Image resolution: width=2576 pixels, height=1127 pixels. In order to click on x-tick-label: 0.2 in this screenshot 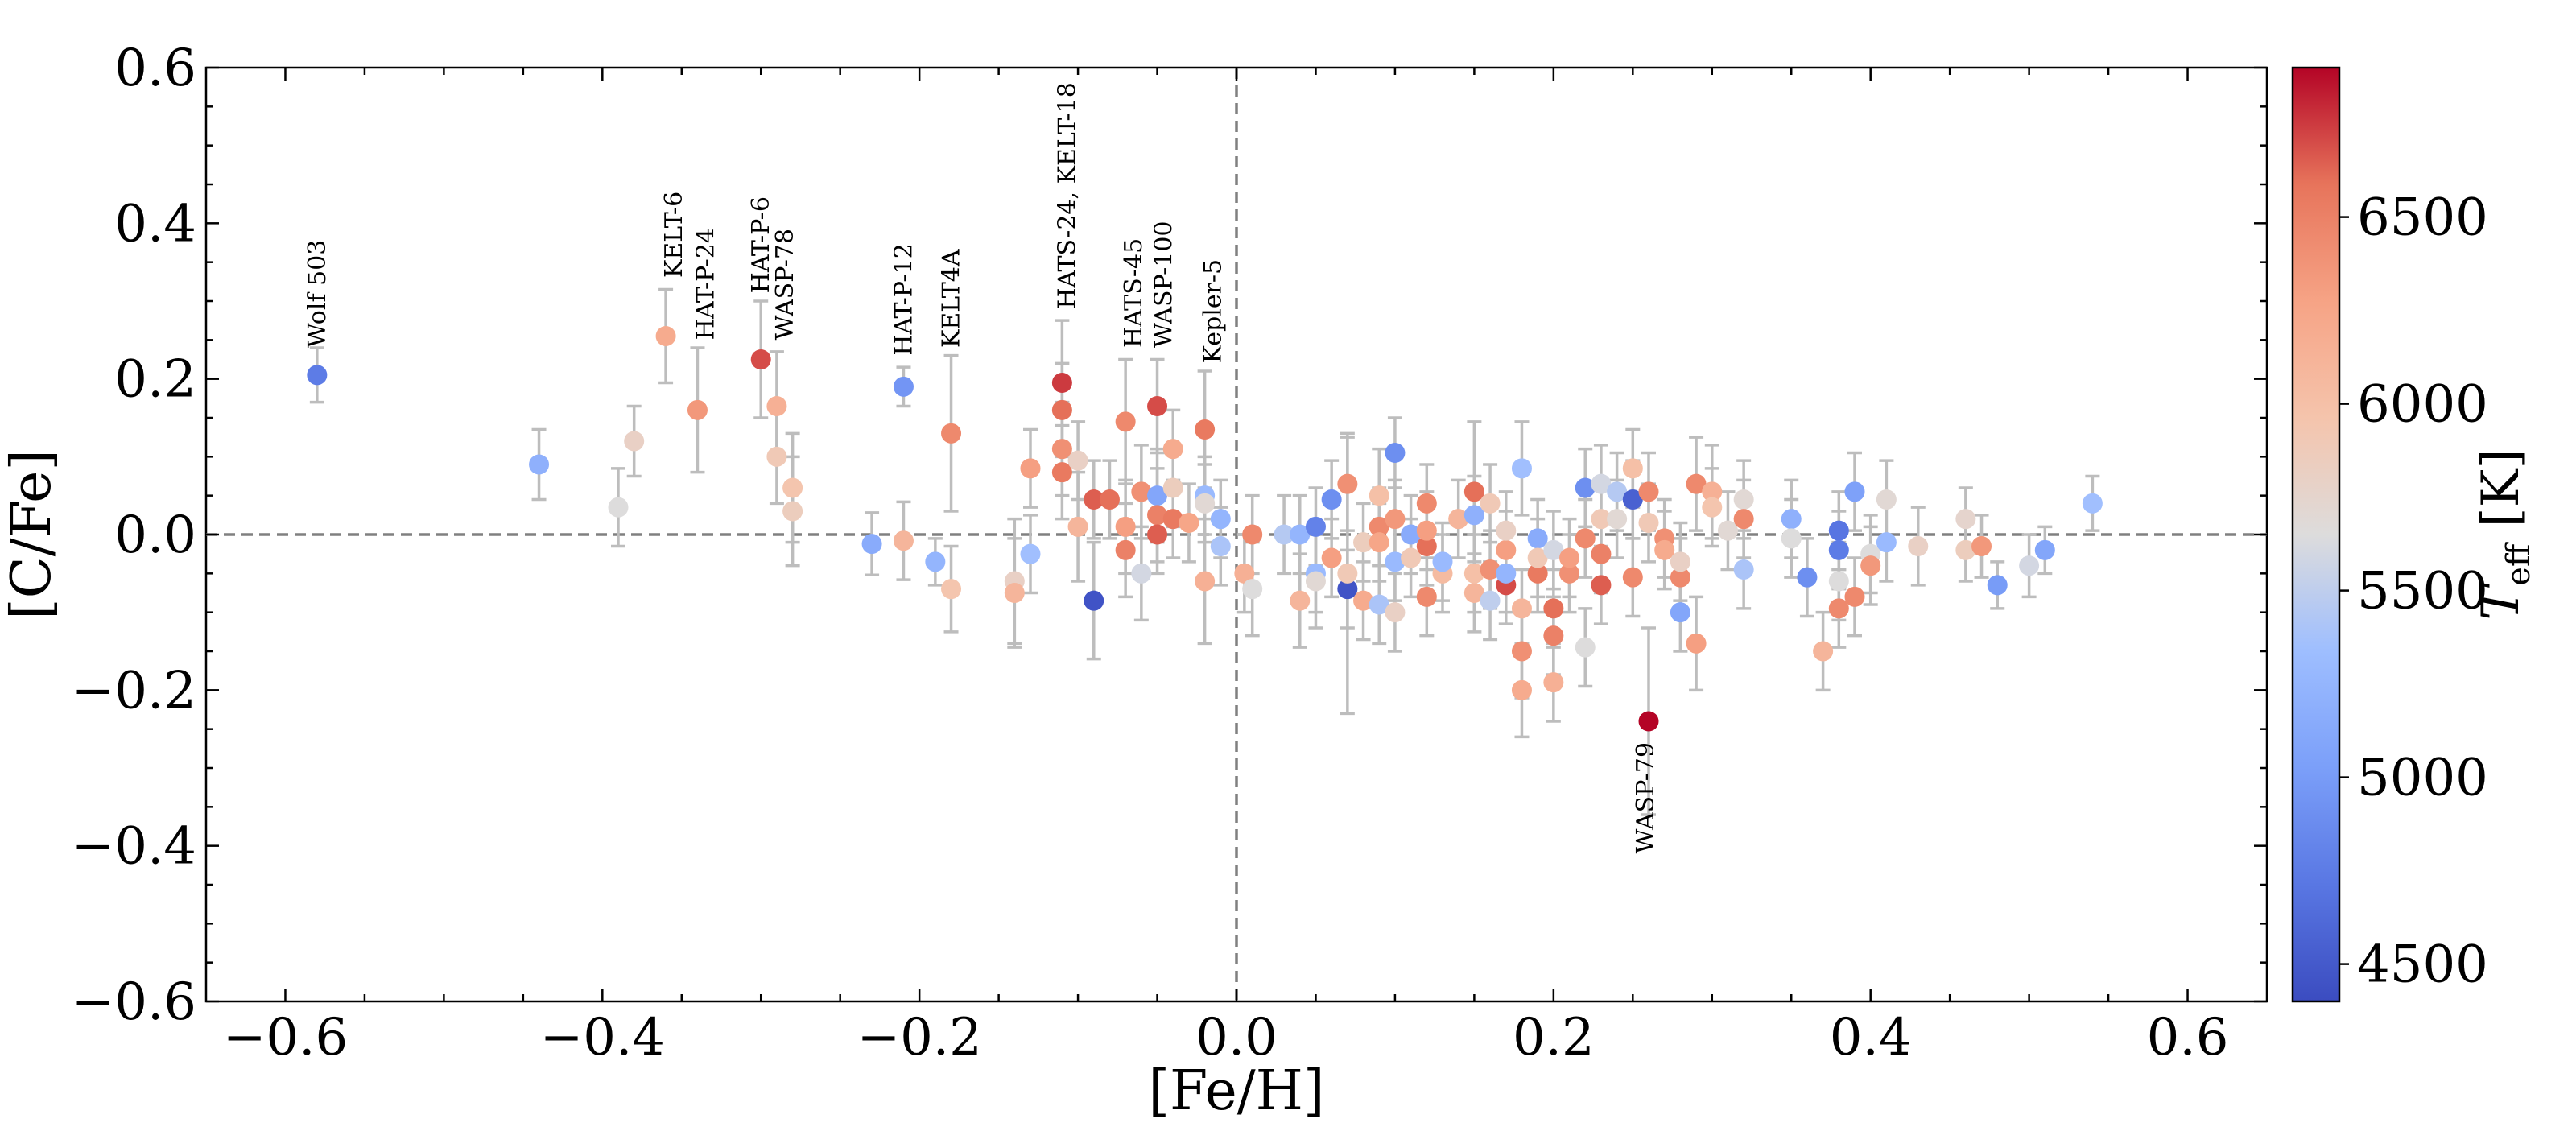, I will do `click(1554, 1037)`.